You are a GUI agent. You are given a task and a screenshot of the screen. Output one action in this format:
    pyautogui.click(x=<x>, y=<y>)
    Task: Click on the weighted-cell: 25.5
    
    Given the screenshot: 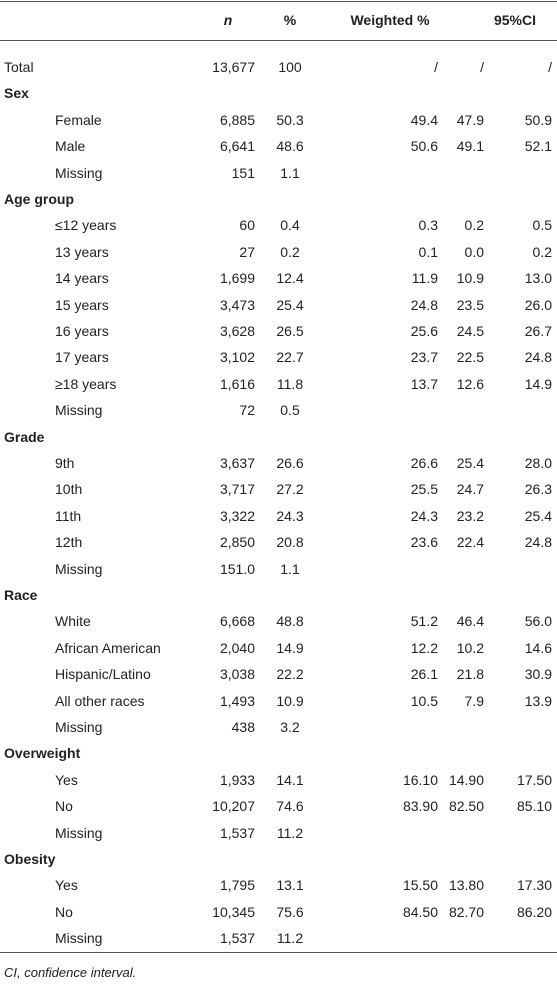 What is the action you would take?
    pyautogui.click(x=424, y=489)
    